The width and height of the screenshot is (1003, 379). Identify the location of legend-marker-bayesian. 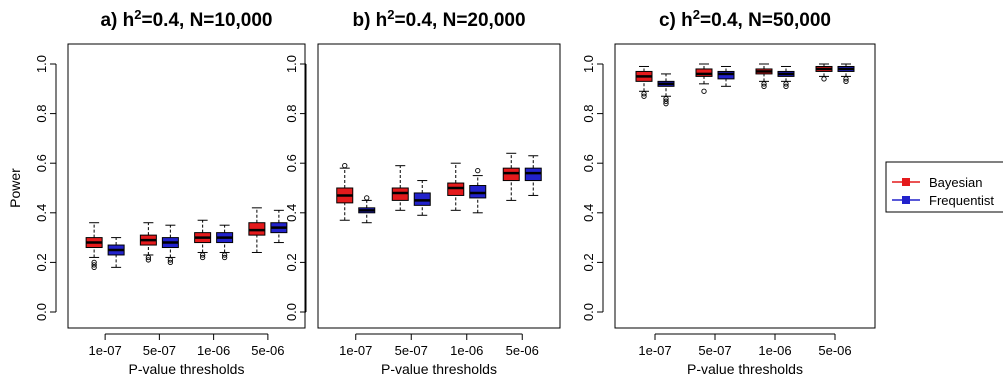
(906, 182).